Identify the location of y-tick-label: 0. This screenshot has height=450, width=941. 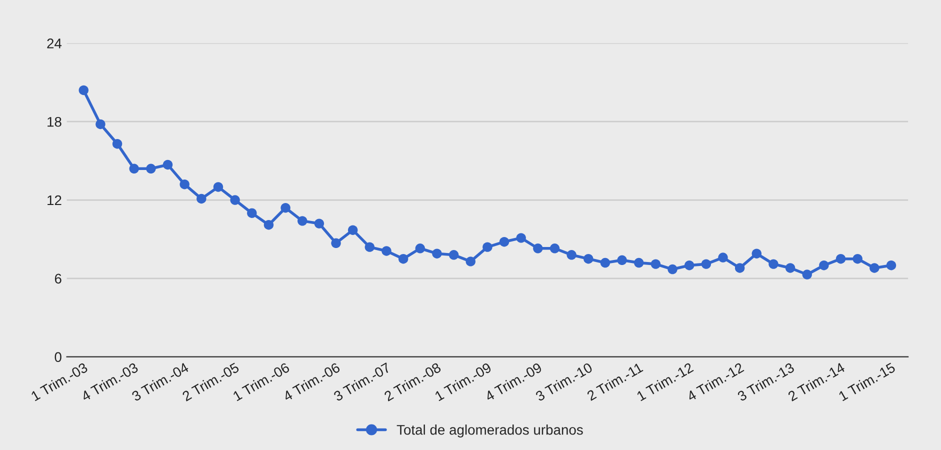
(58, 357).